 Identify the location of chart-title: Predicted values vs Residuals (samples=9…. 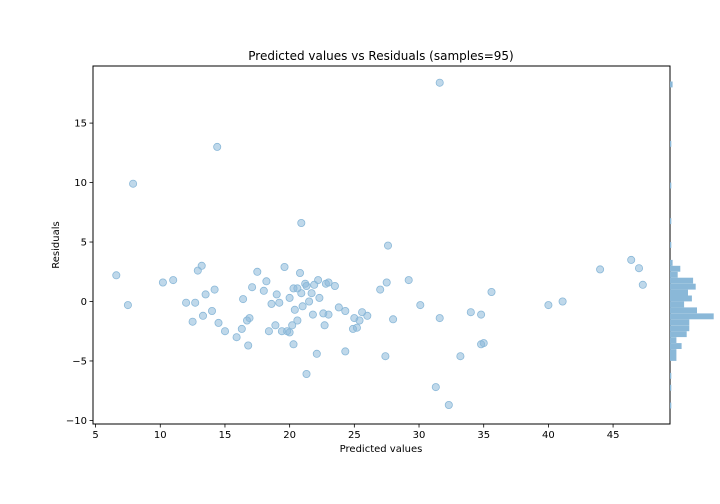
(380, 56).